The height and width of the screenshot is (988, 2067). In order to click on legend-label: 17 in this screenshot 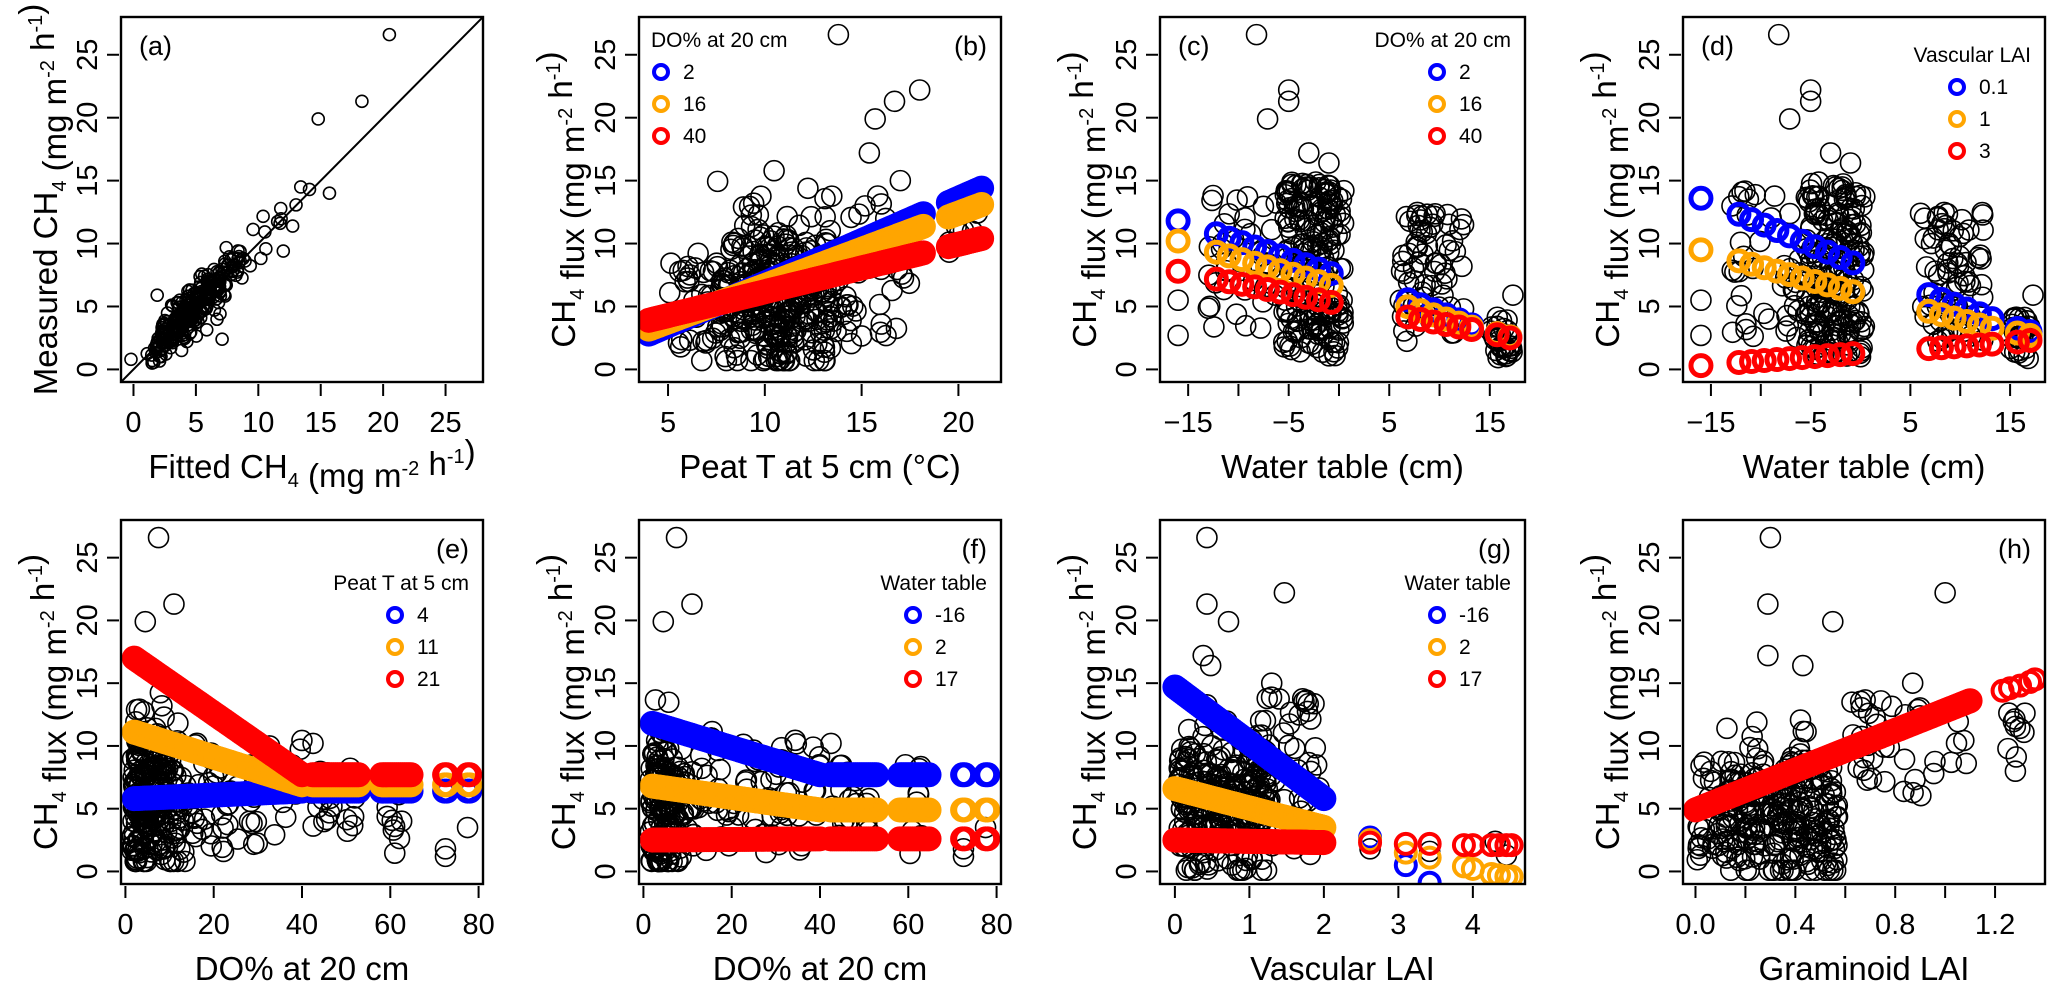, I will do `click(1470, 679)`.